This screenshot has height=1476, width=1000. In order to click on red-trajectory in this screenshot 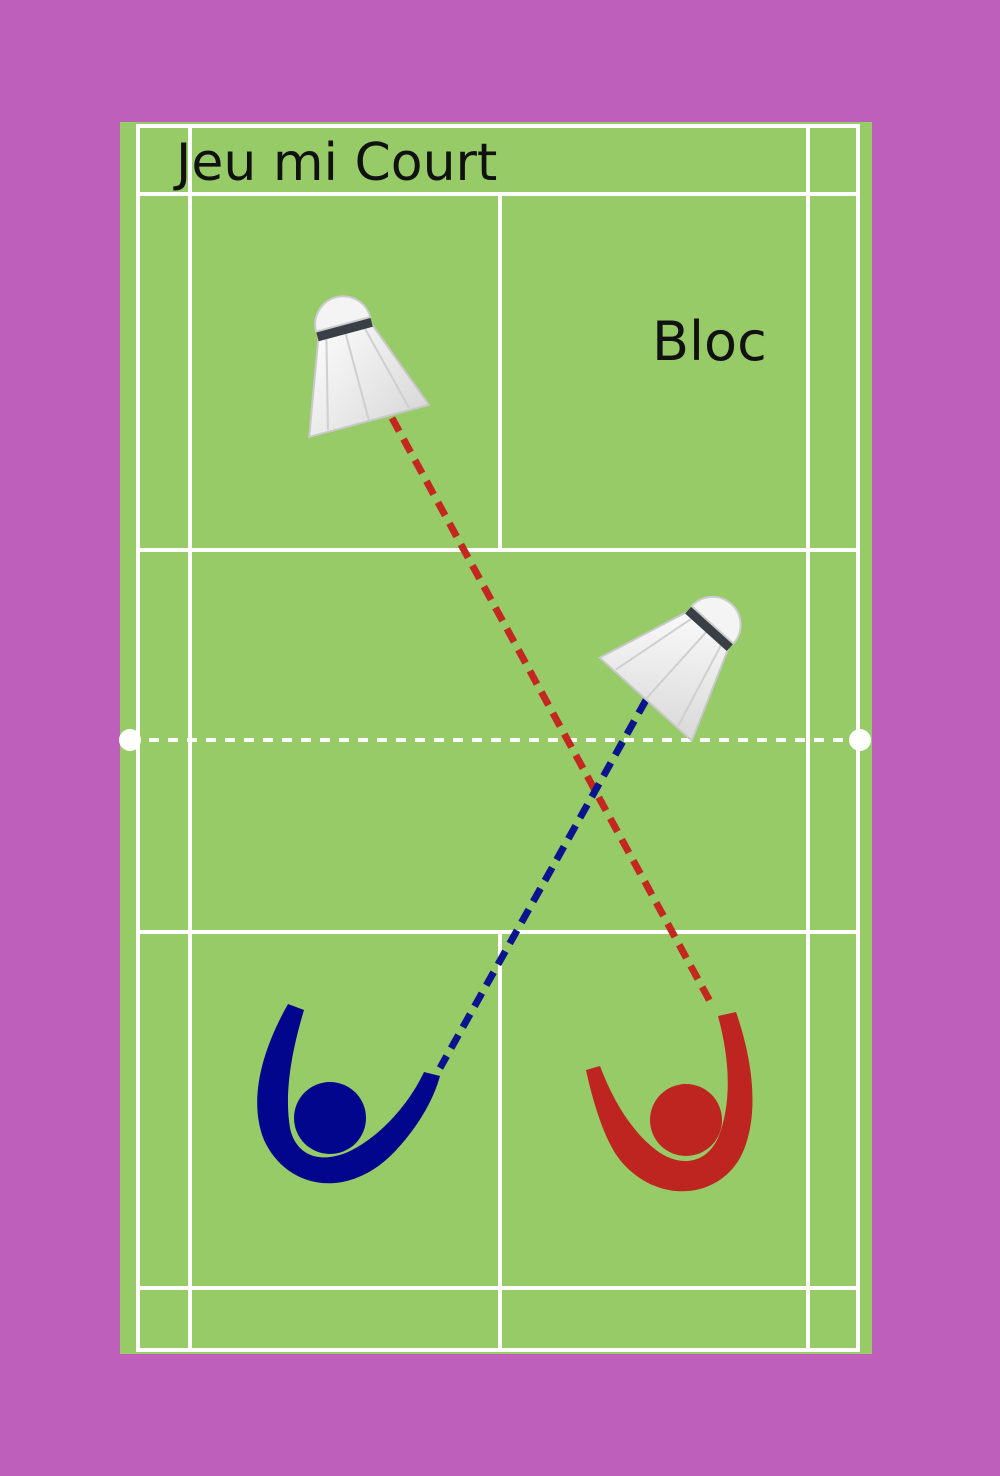, I will do `click(552, 711)`.